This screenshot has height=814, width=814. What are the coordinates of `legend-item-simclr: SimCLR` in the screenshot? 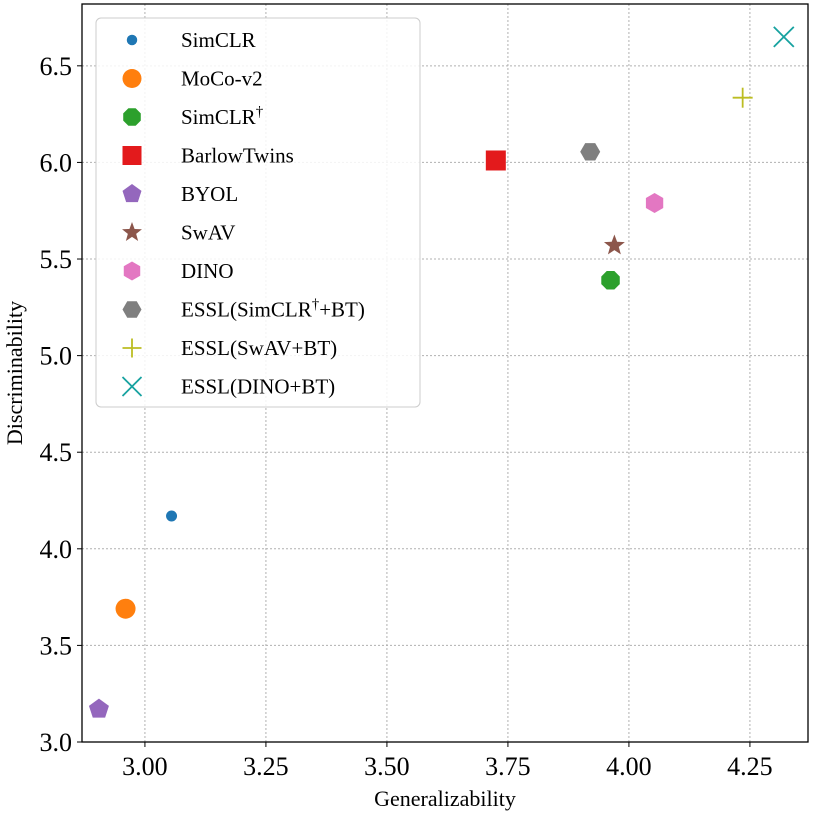 It's located at (191, 40).